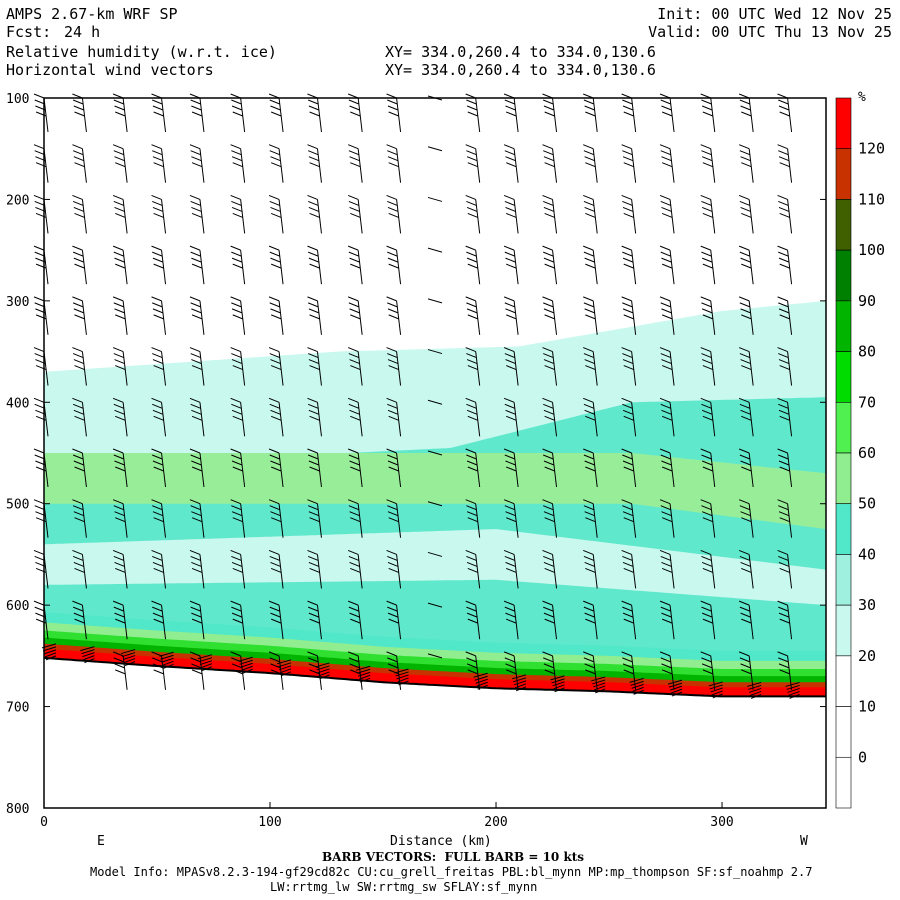 This screenshot has height=900, width=900. I want to click on wind-barb, so click(435, 149).